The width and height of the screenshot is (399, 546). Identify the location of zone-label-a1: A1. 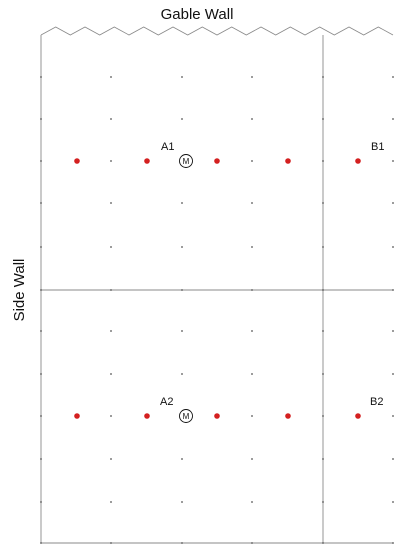
(167, 147).